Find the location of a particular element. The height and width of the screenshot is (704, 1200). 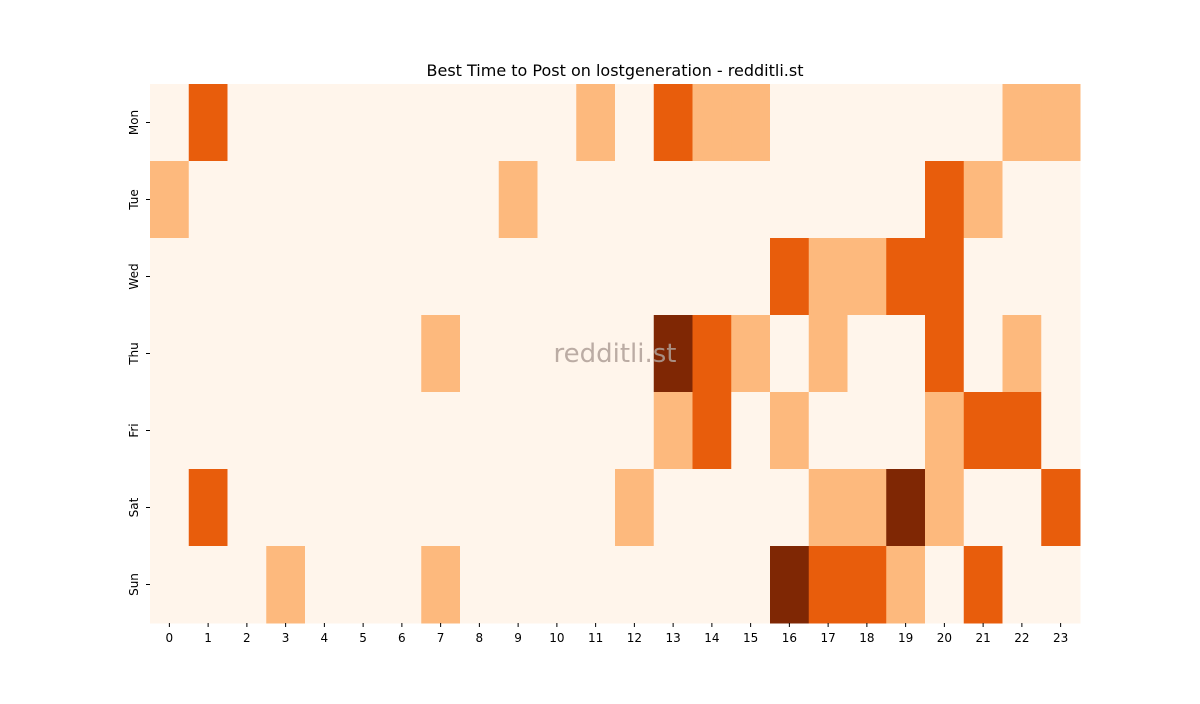

x-tick-label: 16 is located at coordinates (789, 638).